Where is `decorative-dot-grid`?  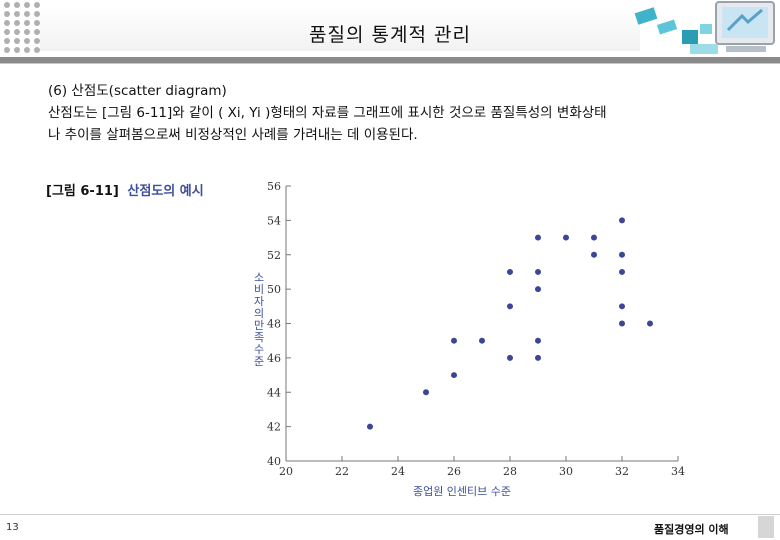
decorative-dot-grid is located at coordinates (22, 27).